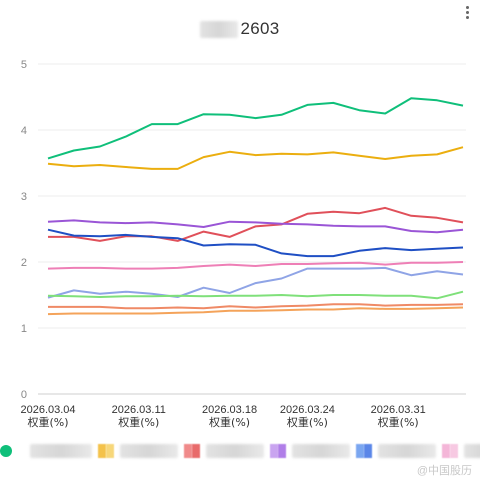 The image size is (480, 480). What do you see at coordinates (47, 410) in the screenshot?
I see `x-tick-label: 2026.03.04` at bounding box center [47, 410].